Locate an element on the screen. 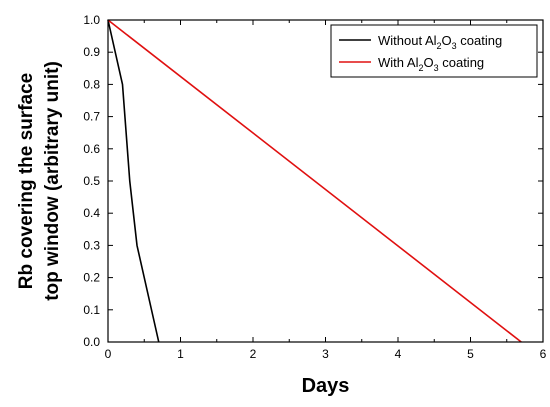  x-tick-label: 1 is located at coordinates (180, 354).